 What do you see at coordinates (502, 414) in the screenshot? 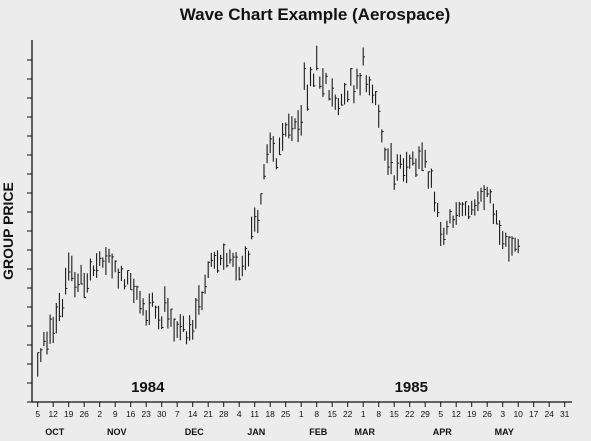
I see `x-tick-label: 3` at bounding box center [502, 414].